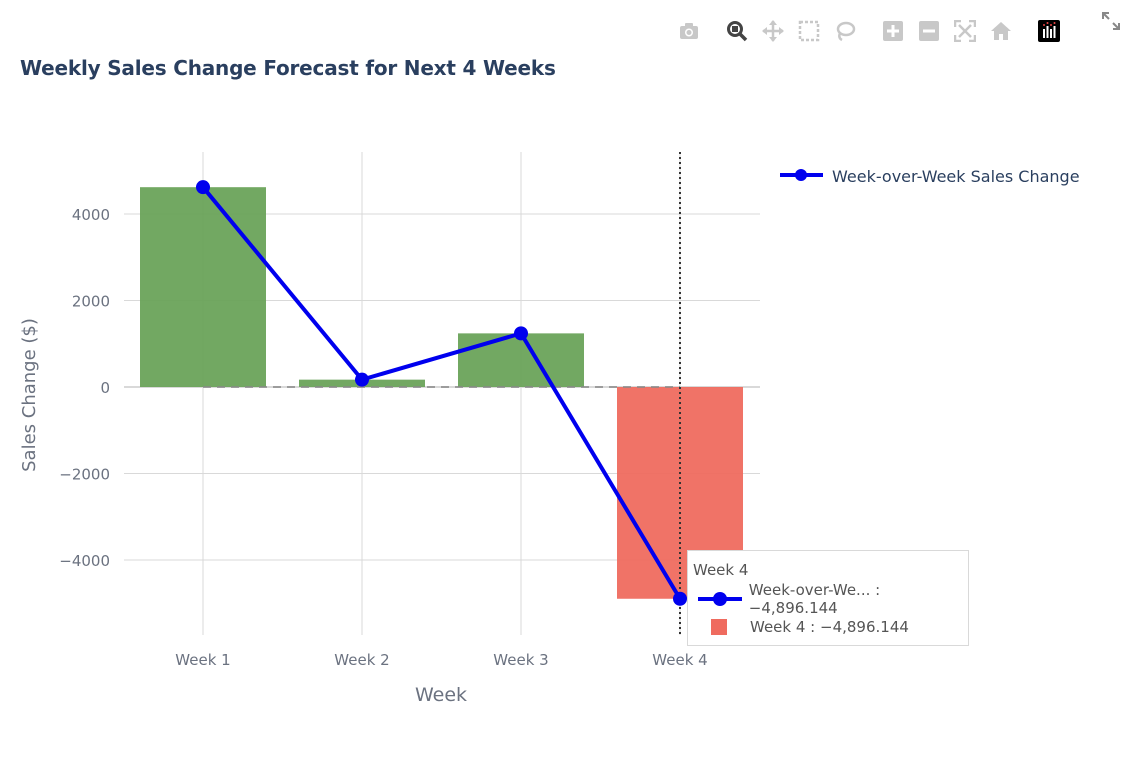 The width and height of the screenshot is (1132, 766). Describe the element at coordinates (829, 627) in the screenshot. I see `hover-bar-label: Week 4 : −4,896.144` at that location.